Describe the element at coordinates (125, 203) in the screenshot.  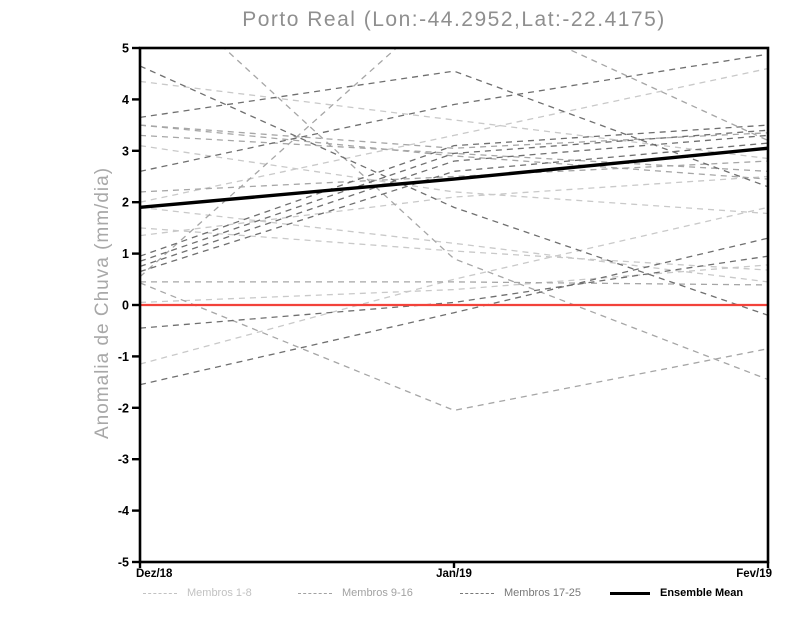
I see `y-tick-label: 2` at that location.